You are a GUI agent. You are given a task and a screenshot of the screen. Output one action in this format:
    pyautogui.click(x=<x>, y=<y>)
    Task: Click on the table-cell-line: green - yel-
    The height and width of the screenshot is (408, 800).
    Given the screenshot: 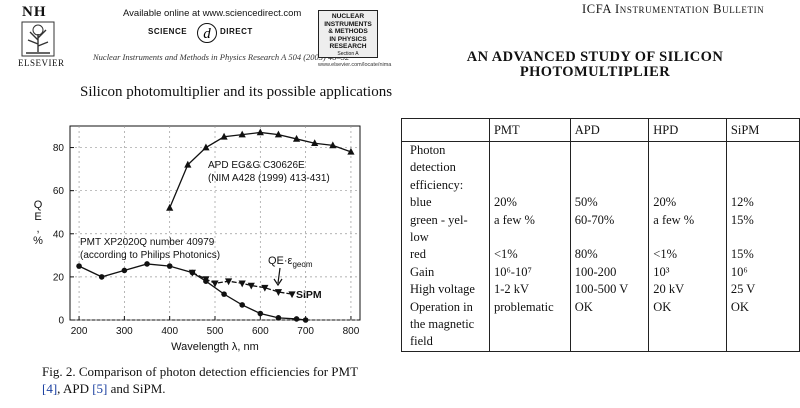 What is the action you would take?
    pyautogui.click(x=439, y=219)
    